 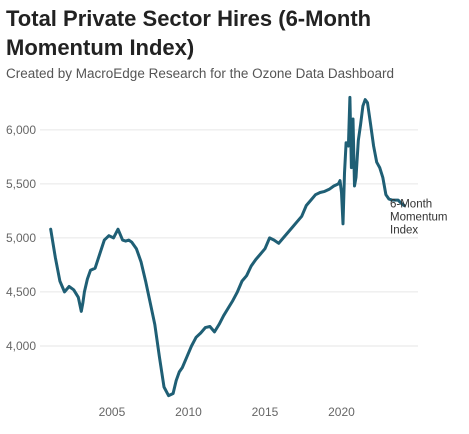 I want to click on x-tick-label: 2010, so click(x=188, y=412).